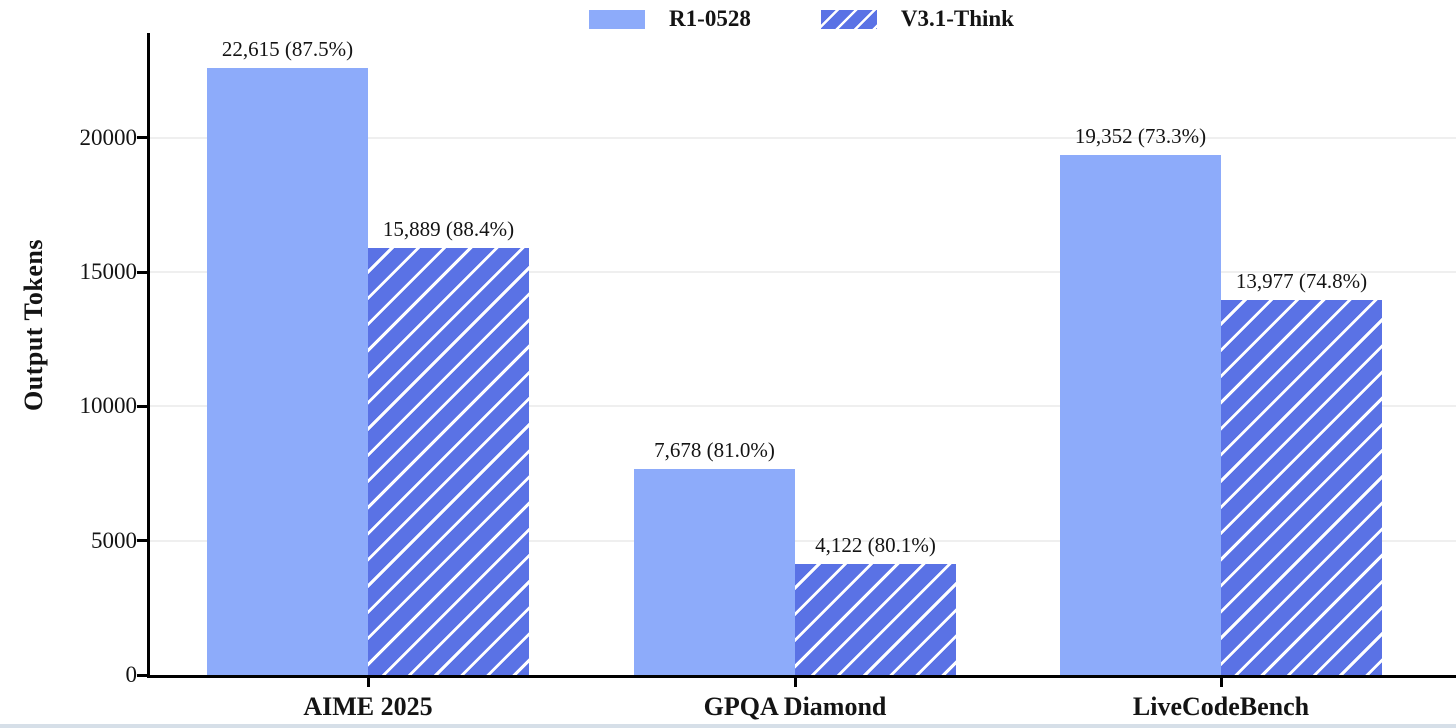 The height and width of the screenshot is (728, 1456). Describe the element at coordinates (1140, 136) in the screenshot. I see `bar-value-label-r1-0528-livecodebench: 19,352 (73.3%)` at that location.